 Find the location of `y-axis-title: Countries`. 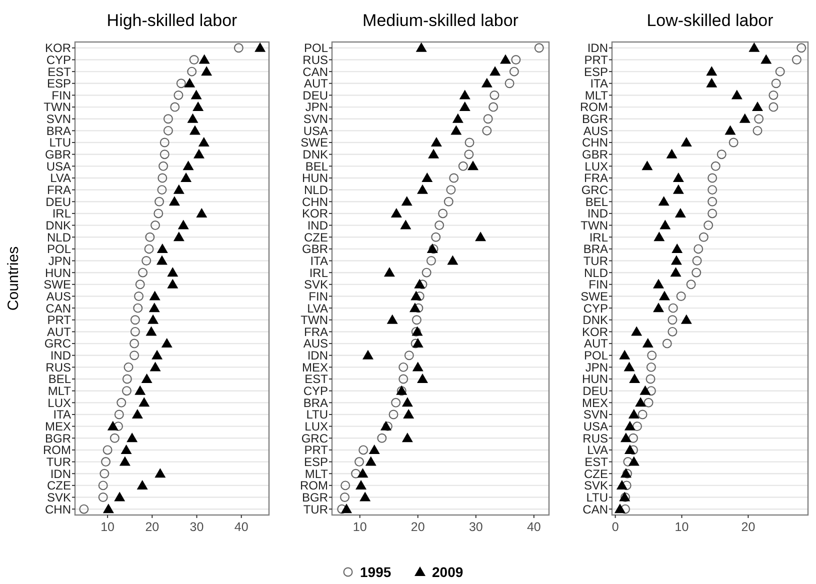

y-axis-title: Countries is located at coordinates (13, 278).